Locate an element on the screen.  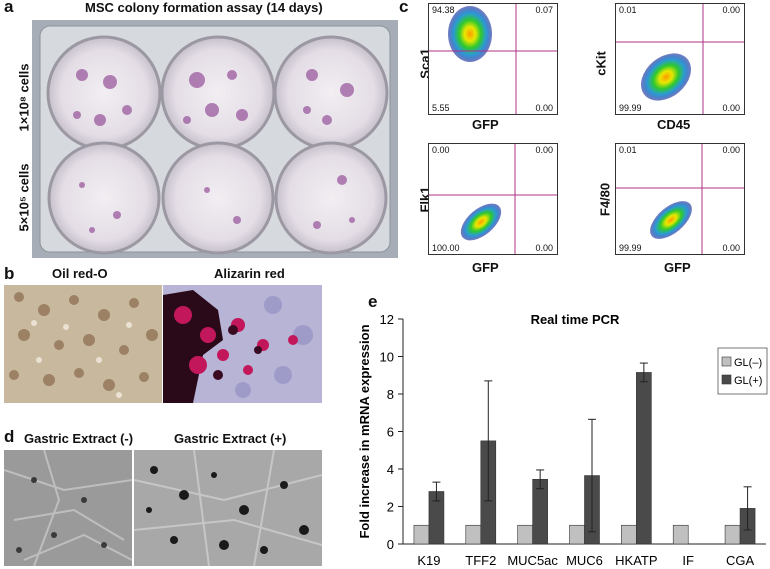
x-tick-label-tff2: TFF2 is located at coordinates (480, 560).